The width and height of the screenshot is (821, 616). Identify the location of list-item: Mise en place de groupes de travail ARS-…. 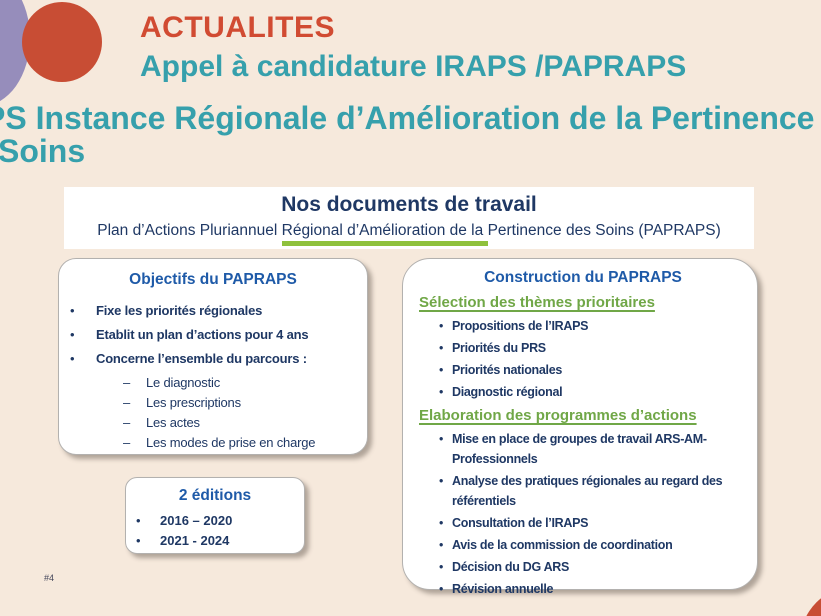
(583, 449).